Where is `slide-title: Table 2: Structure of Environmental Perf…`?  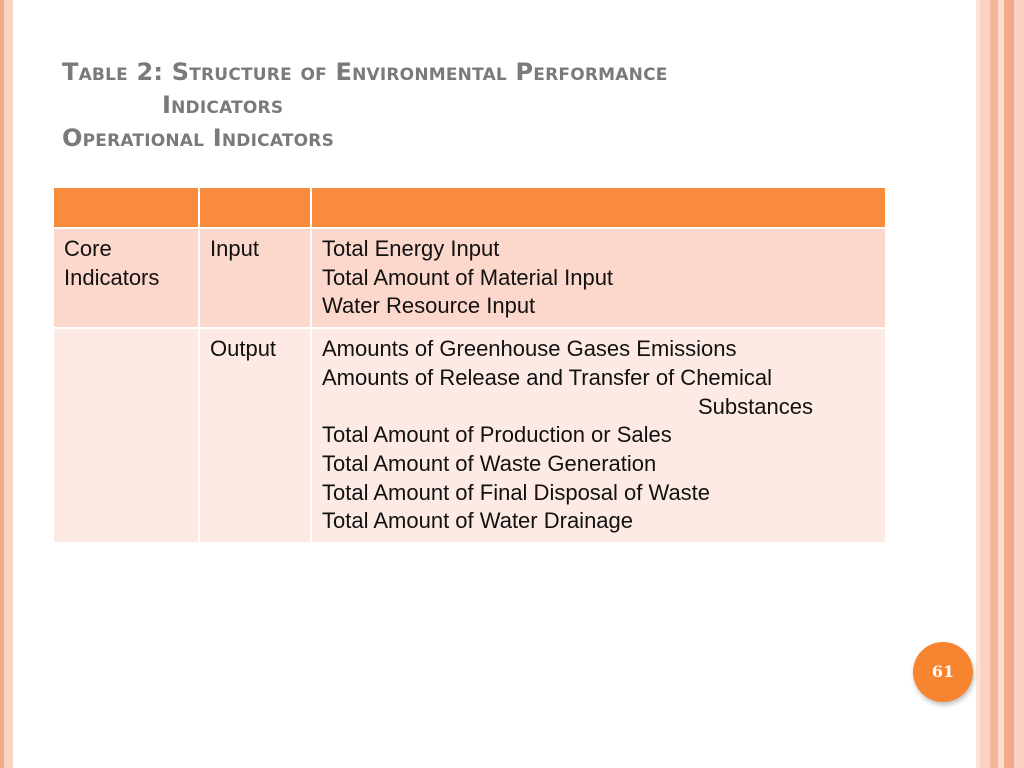 slide-title: Table 2: Structure of Environmental Perf… is located at coordinates (462, 105).